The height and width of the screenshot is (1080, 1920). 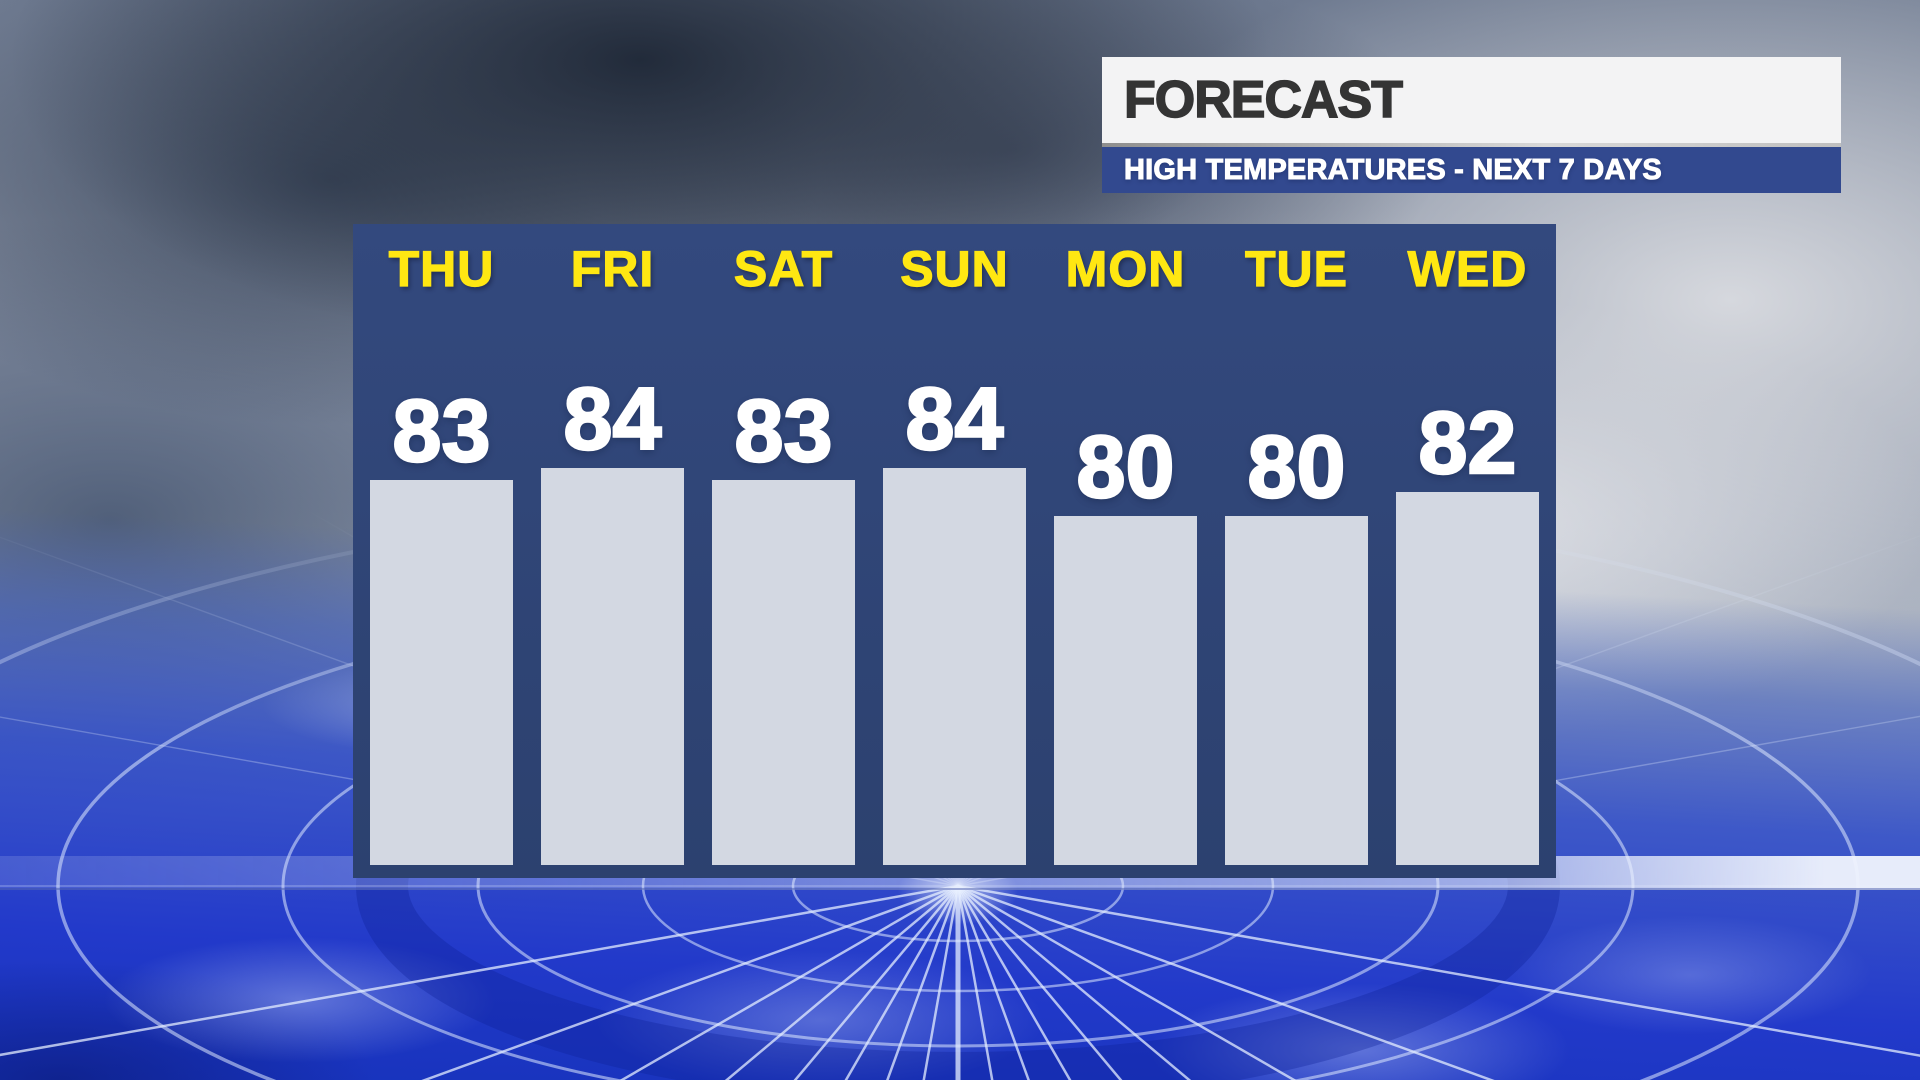 I want to click on day-label: WED, so click(x=1467, y=268).